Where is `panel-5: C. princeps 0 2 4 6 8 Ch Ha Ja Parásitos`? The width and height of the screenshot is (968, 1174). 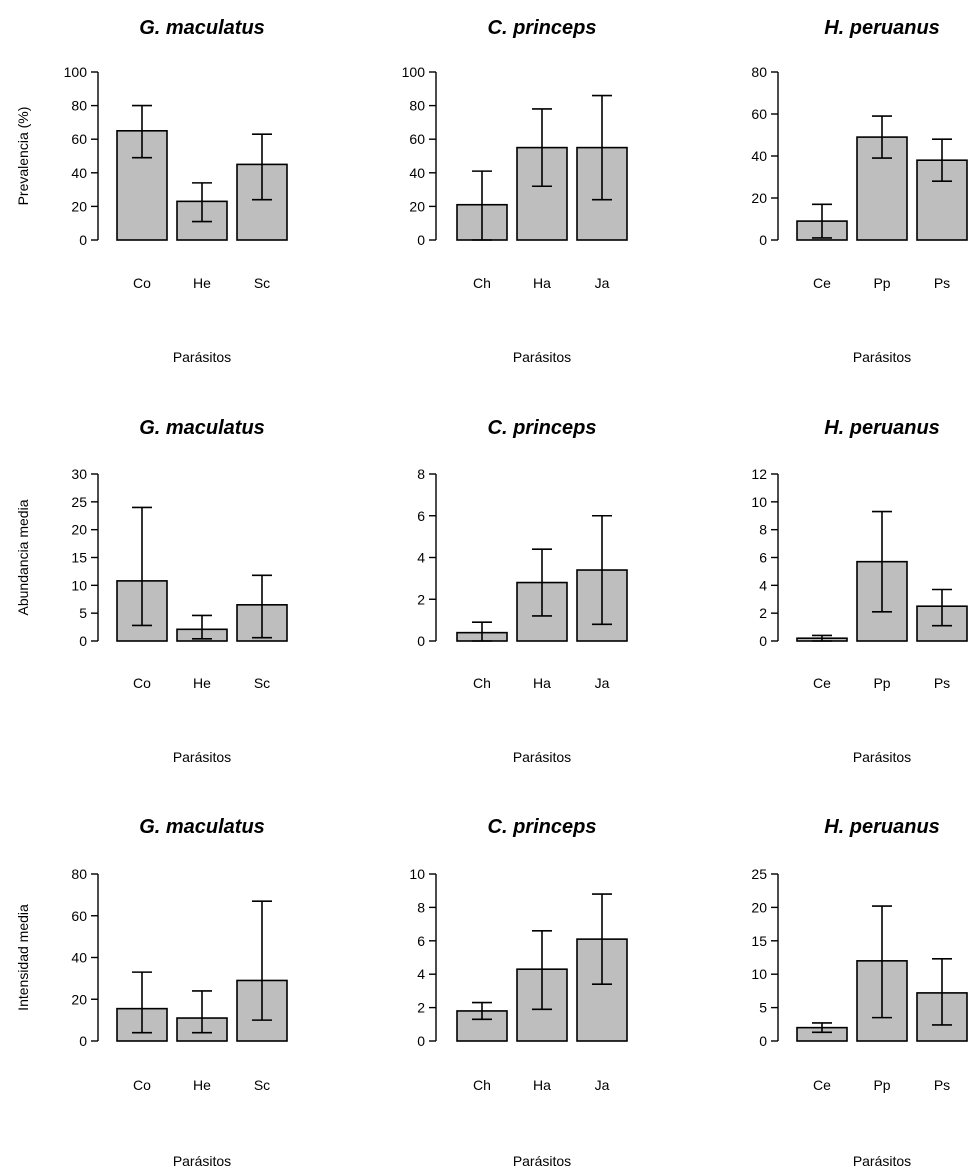
panel-5: C. princeps 0 2 4 6 8 Ch Ha Ja Parásitos is located at coordinates (522, 591).